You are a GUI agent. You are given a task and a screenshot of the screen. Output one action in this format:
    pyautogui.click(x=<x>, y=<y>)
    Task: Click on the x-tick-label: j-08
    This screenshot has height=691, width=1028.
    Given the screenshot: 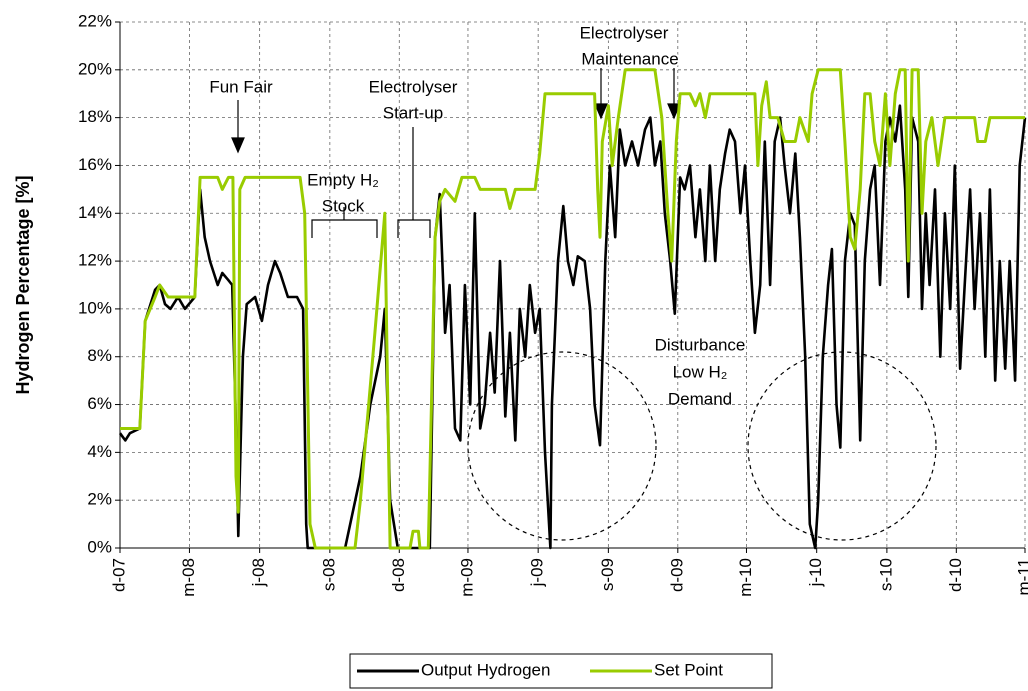 What is the action you would take?
    pyautogui.click(x=258, y=572)
    